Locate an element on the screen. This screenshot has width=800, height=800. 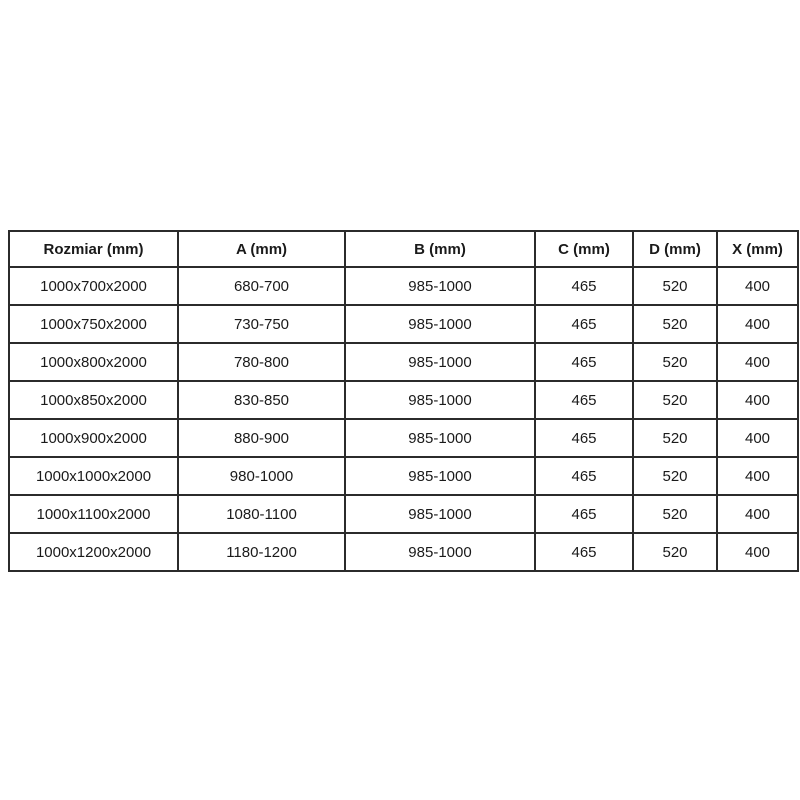
table-row: 1000x1100x2000 1080-1100 985-1000 465 520 400 is located at coordinates (403, 514).